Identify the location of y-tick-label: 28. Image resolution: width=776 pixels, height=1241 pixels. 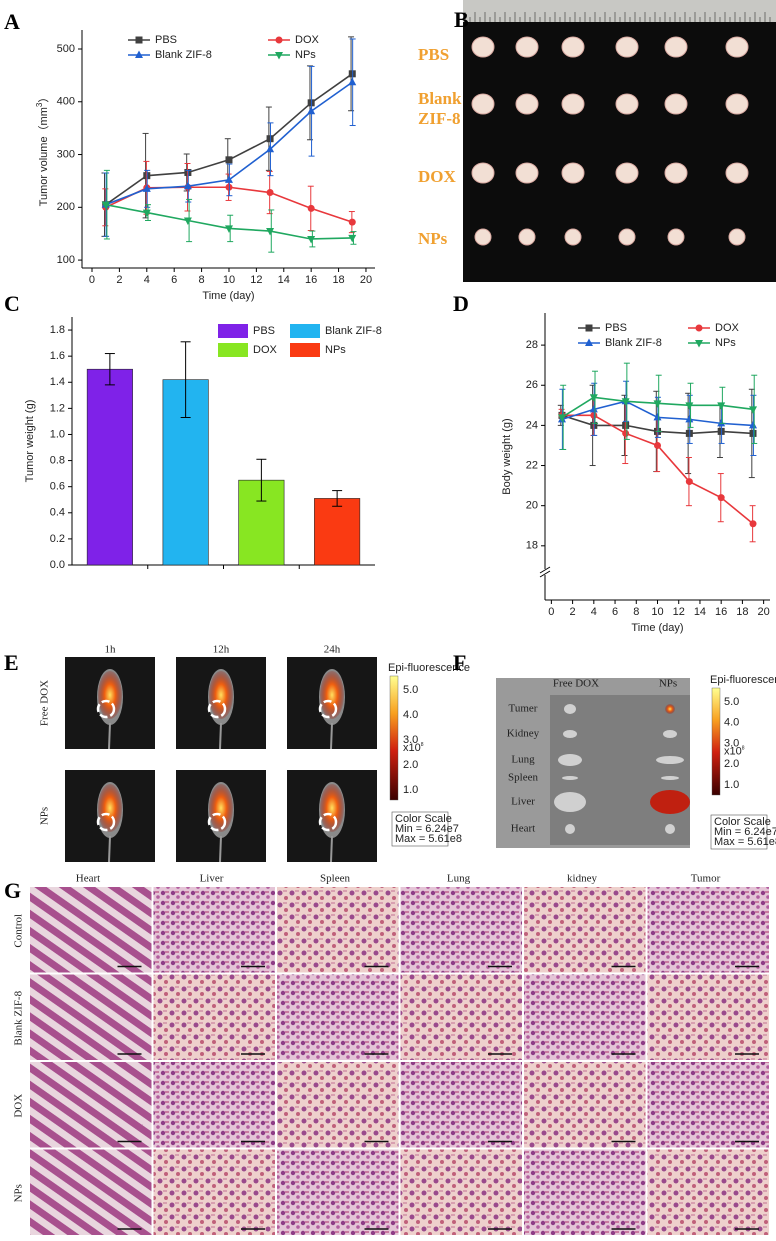
(532, 345).